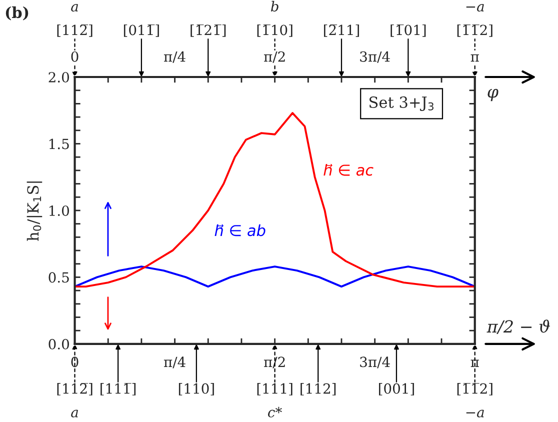 The width and height of the screenshot is (558, 422). Describe the element at coordinates (341, 30) in the screenshot. I see `text: [2̅11]` at that location.